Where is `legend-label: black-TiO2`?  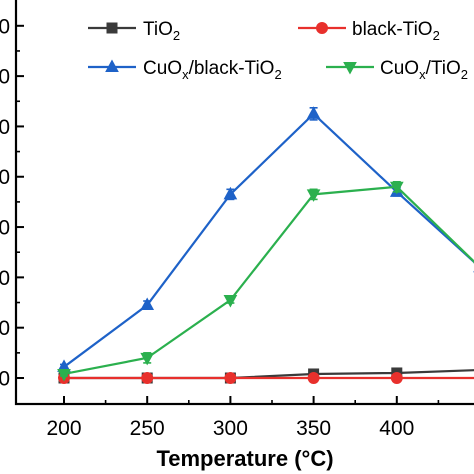
legend-label: black-TiO2 is located at coordinates (396, 31).